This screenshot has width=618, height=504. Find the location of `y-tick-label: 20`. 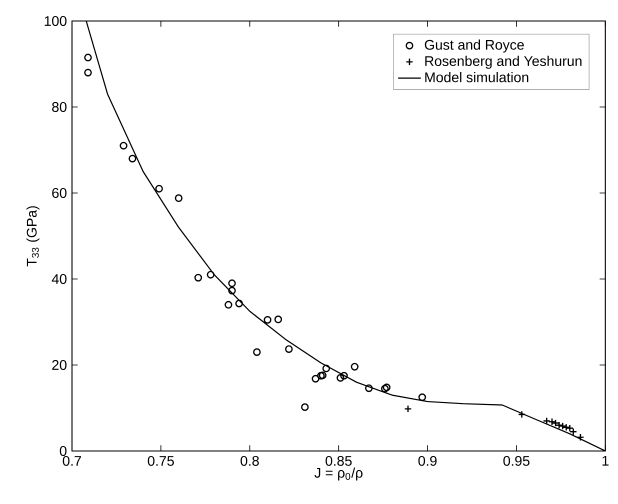

y-tick-label: 20 is located at coordinates (59, 365).